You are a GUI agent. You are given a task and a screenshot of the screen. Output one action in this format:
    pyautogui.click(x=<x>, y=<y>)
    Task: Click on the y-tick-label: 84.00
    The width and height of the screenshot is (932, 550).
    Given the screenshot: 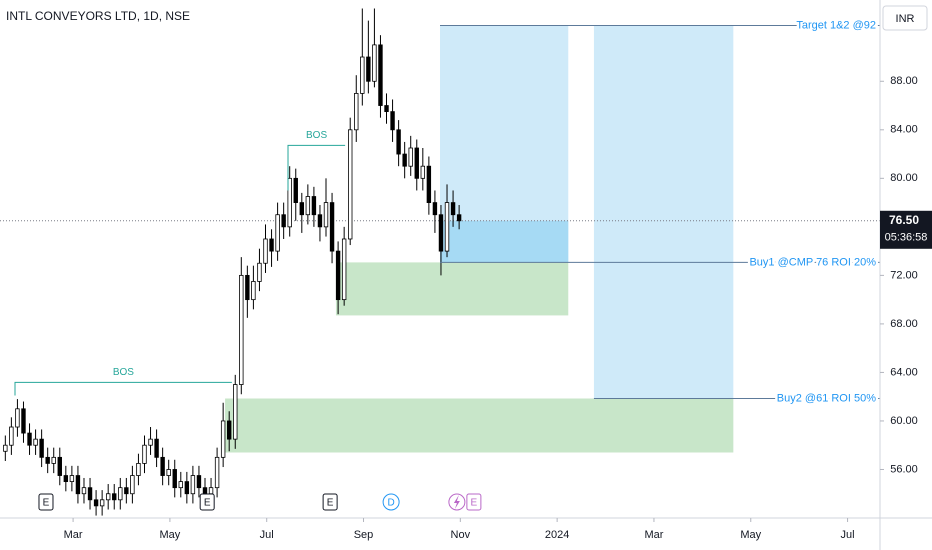 What is the action you would take?
    pyautogui.click(x=904, y=130)
    